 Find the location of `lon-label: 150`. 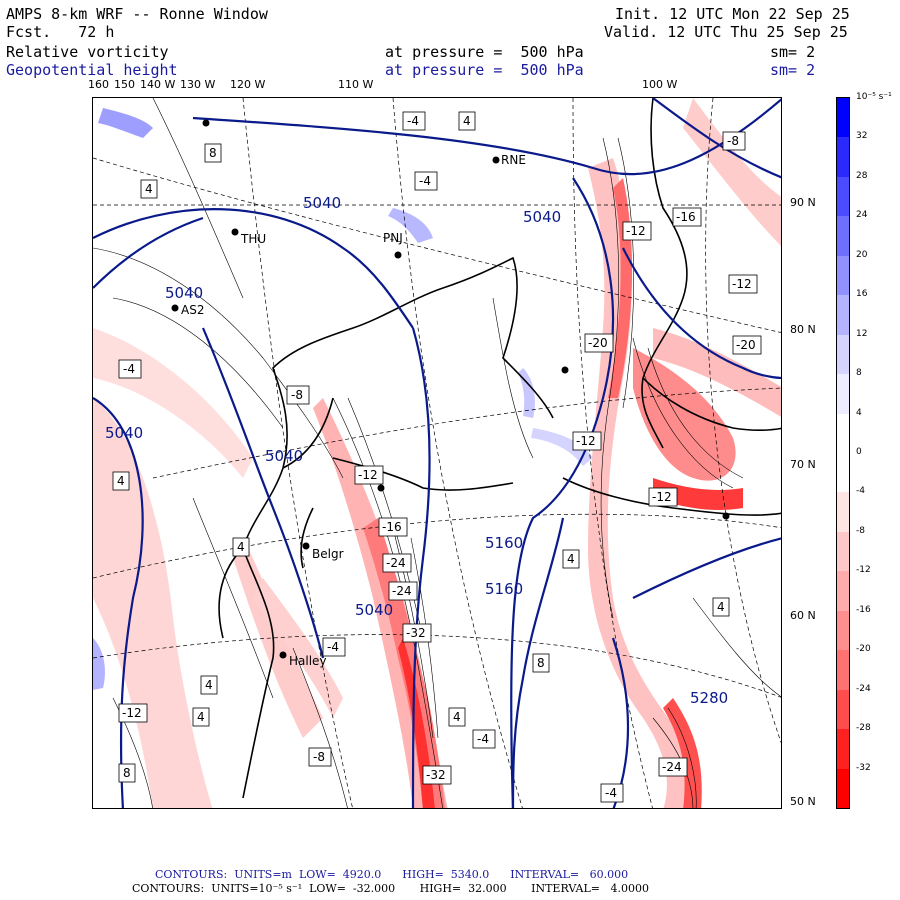

lon-label: 150 is located at coordinates (124, 84).